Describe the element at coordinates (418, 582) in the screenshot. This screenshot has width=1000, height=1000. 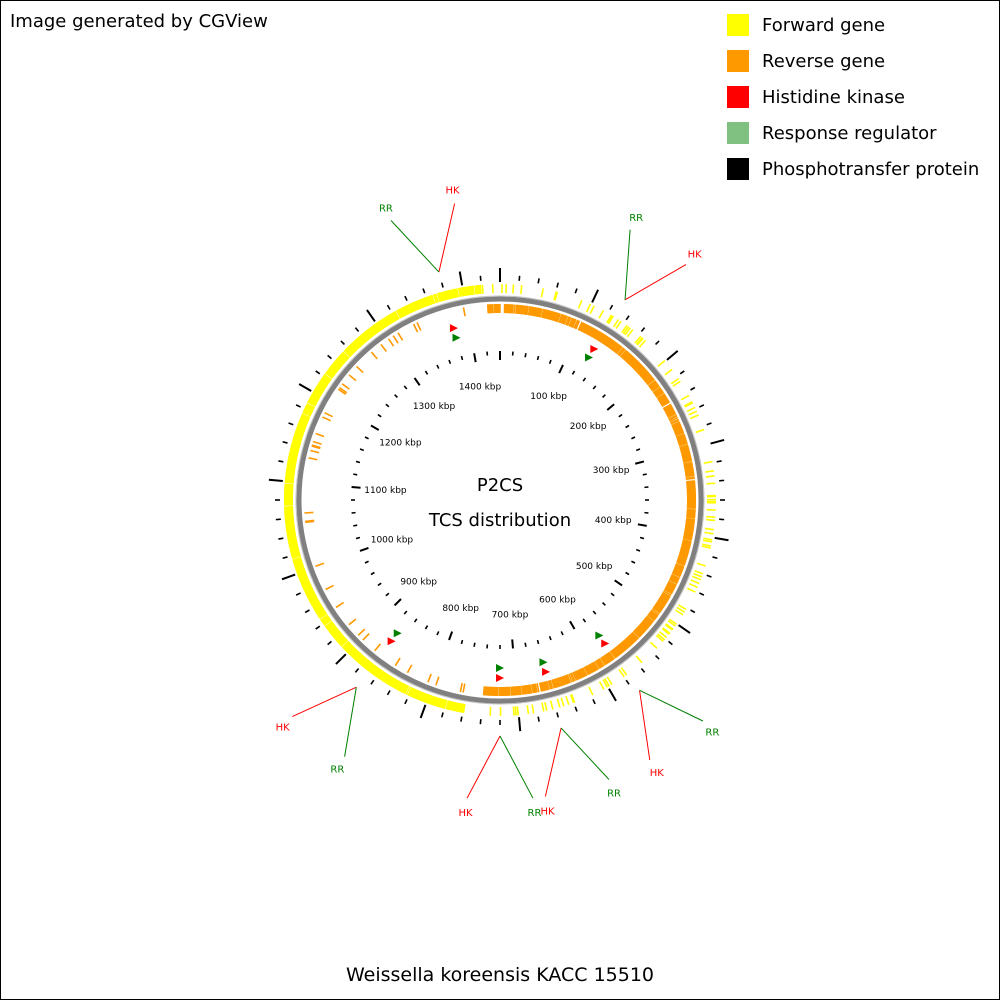
I see `tick-label: 900 kbp` at that location.